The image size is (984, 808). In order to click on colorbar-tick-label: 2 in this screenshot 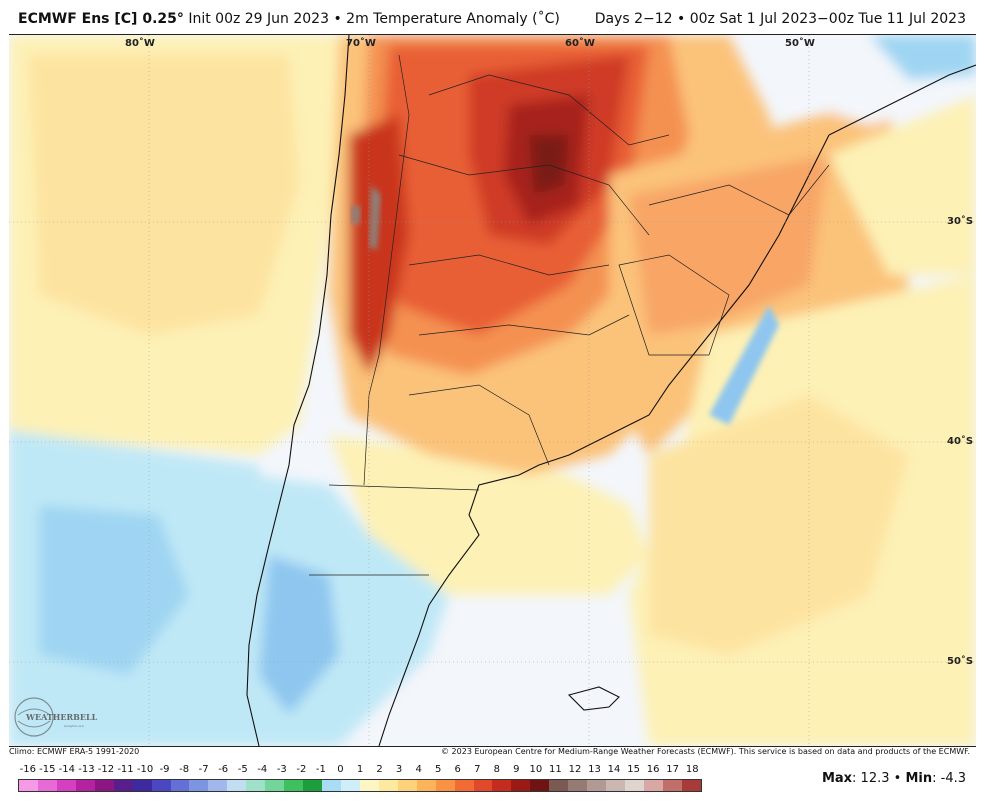, I will do `click(379, 769)`.